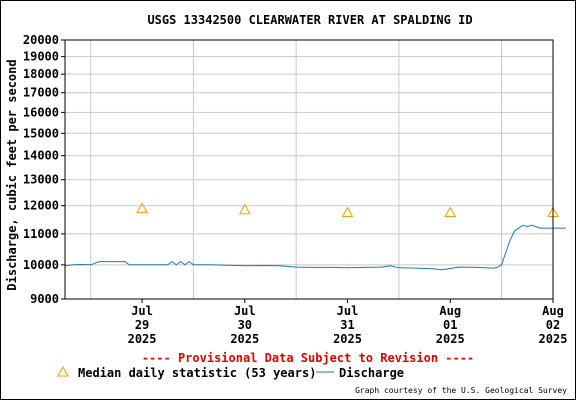  Describe the element at coordinates (41, 93) in the screenshot. I see `y-tick-label: 17000` at that location.